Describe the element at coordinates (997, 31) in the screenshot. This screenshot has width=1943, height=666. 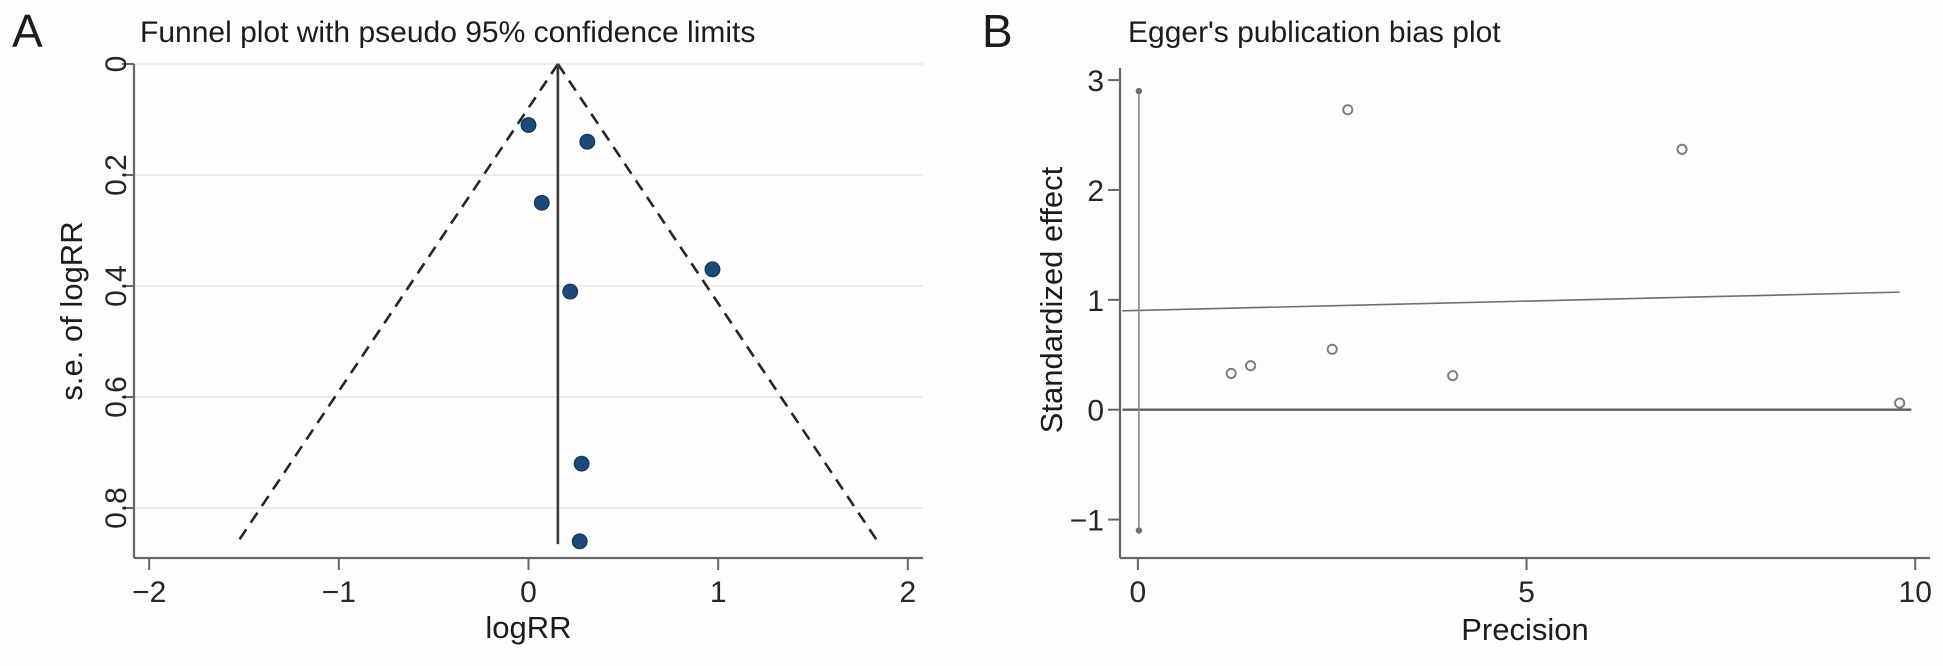
I see `panel-b-letter: B` at that location.